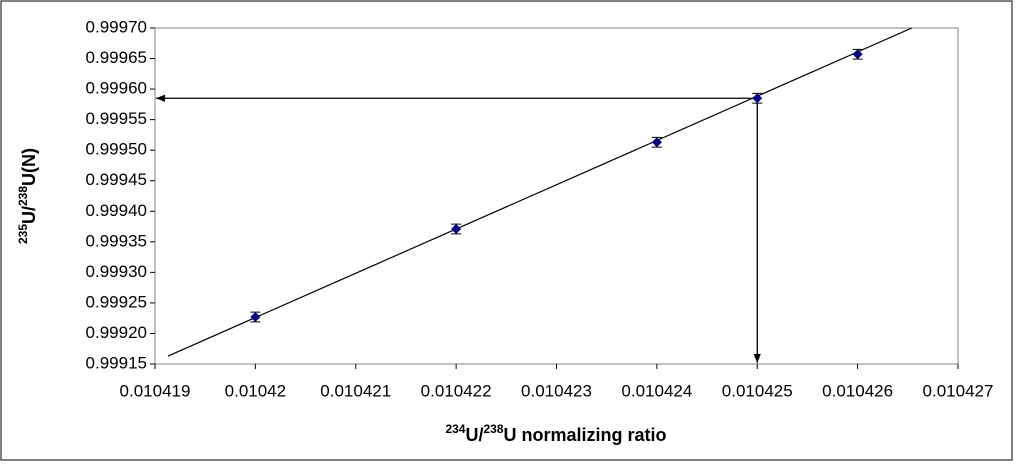  Describe the element at coordinates (116, 57) in the screenshot. I see `y-tick-label: 0.99965` at that location.